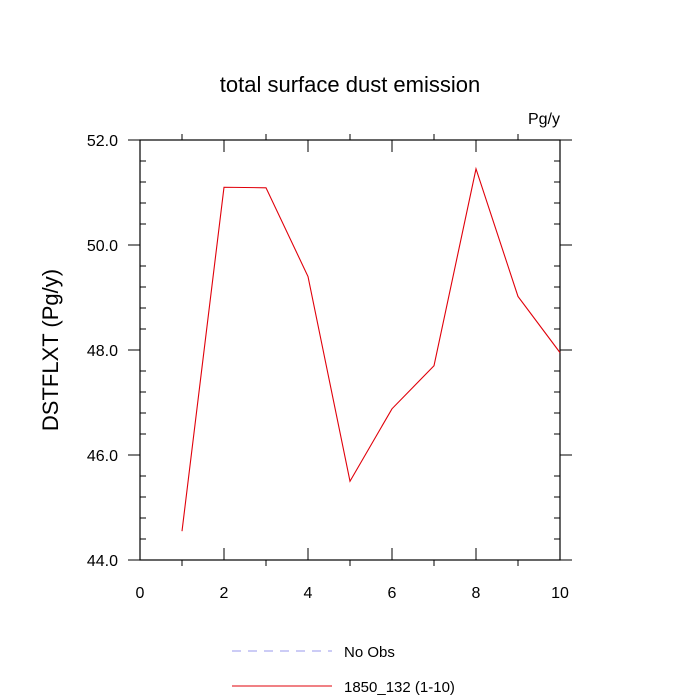 This screenshot has width=700, height=700. I want to click on x-tick-label: 10, so click(560, 593).